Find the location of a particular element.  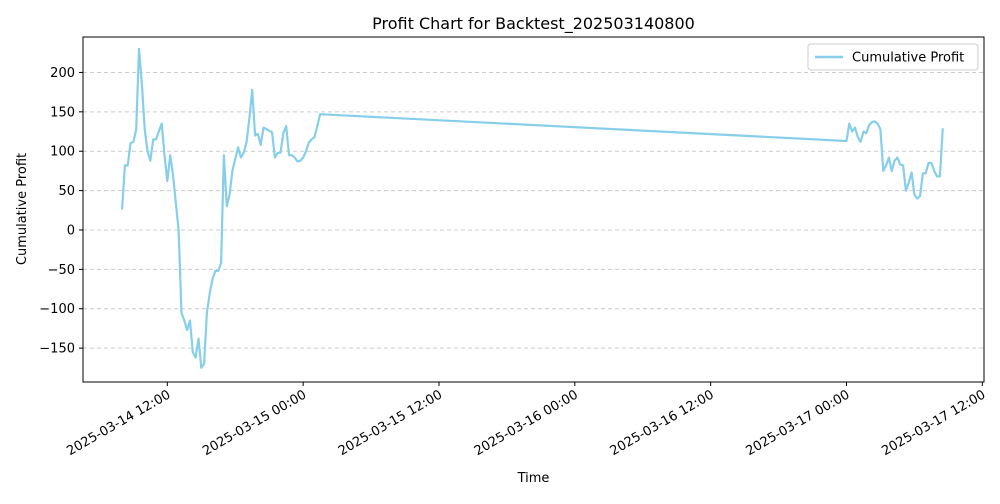

y-tick-label: 200 is located at coordinates (62, 73).